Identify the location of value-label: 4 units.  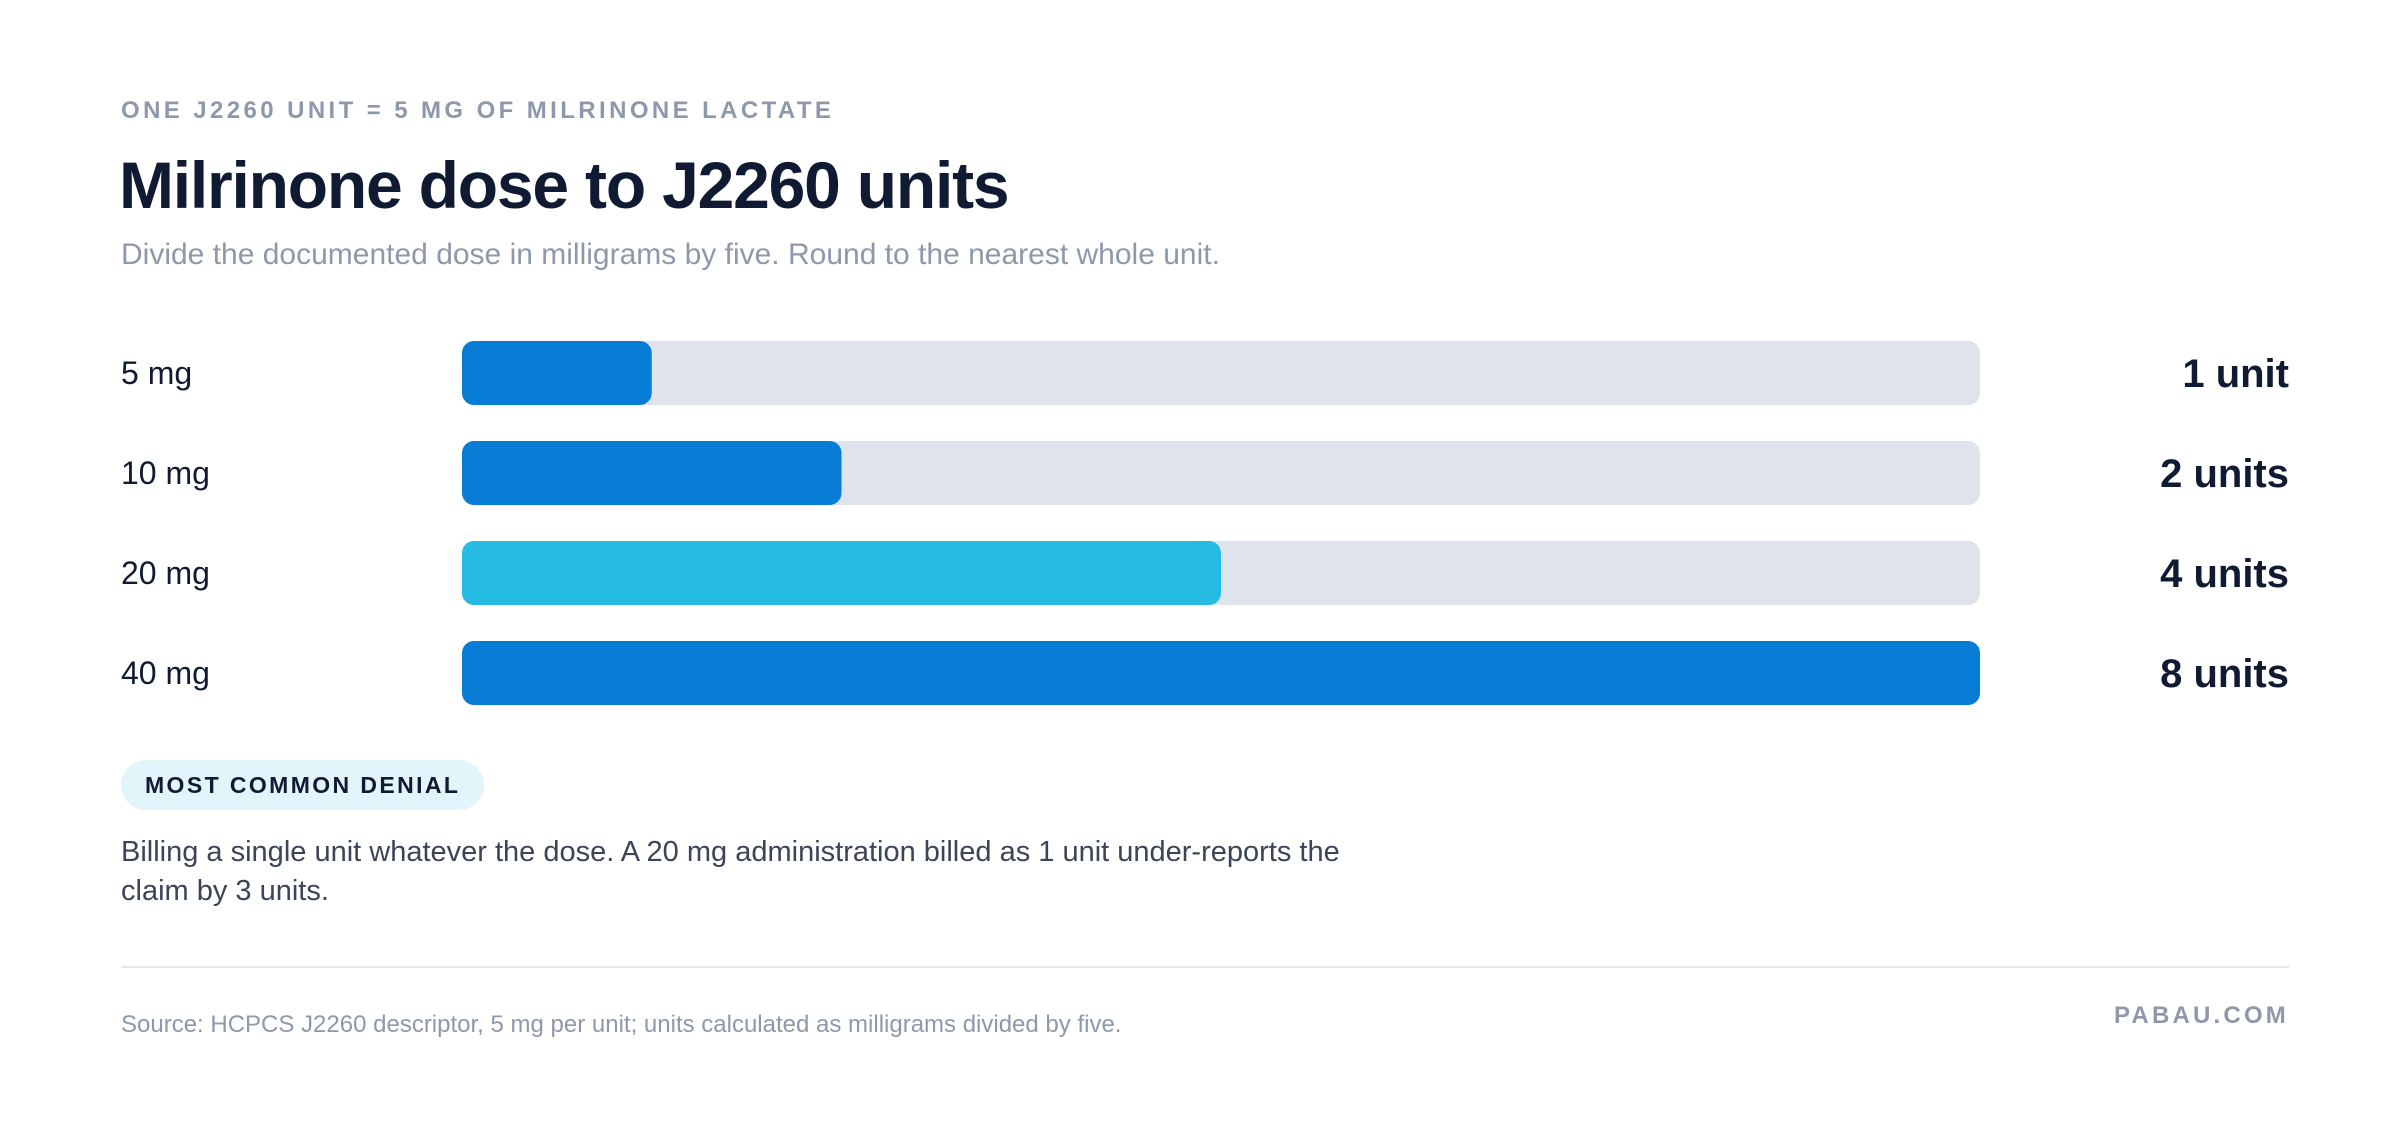
(2224, 574).